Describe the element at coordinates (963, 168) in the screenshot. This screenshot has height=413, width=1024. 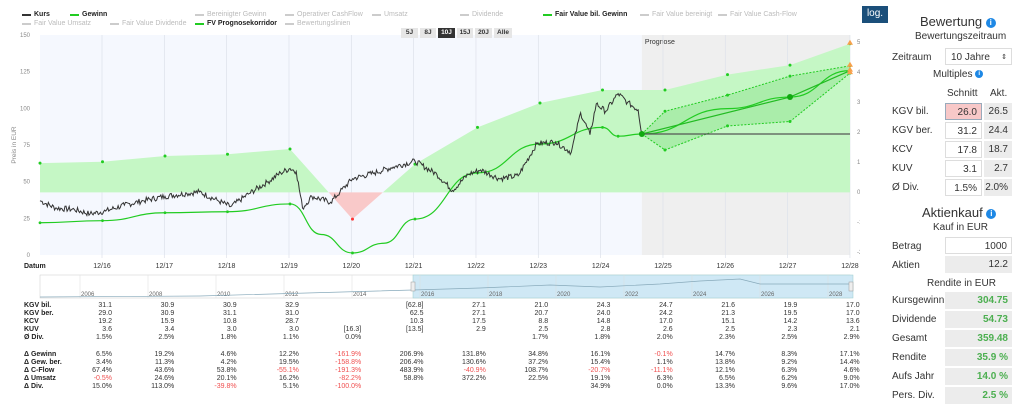
I see `schnitt-input: 3.1` at that location.